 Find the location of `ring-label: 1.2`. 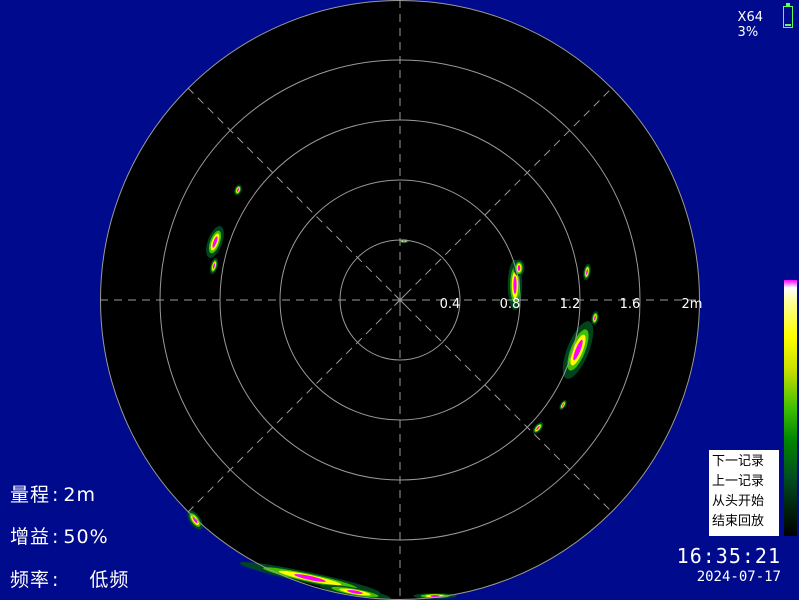

ring-label: 1.2 is located at coordinates (570, 304).